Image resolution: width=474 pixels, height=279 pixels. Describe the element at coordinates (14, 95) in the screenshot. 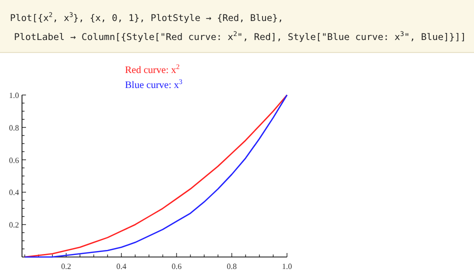

I see `y-tick-label: 1.0` at that location.